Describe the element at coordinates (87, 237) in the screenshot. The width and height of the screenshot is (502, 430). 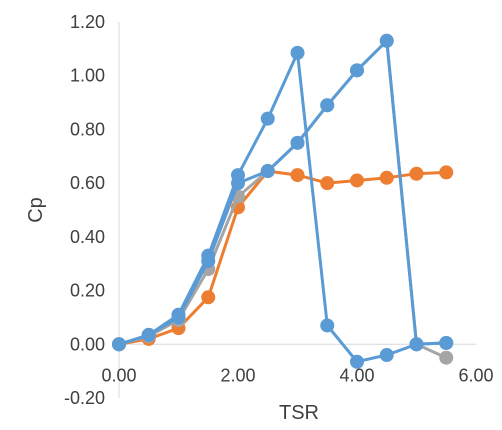
I see `y-tick-label: 0.40` at that location.